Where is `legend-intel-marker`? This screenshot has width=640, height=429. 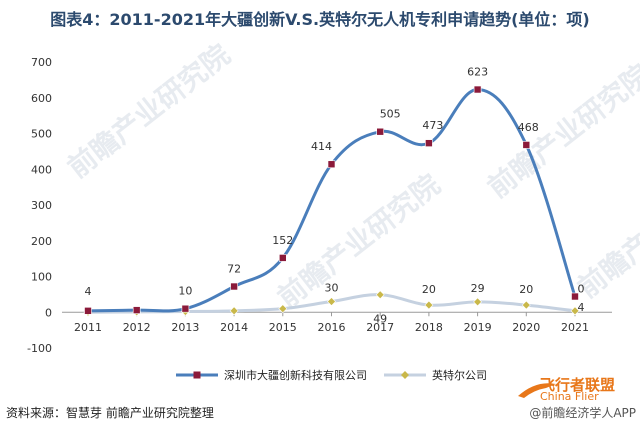
legend-intel-marker is located at coordinates (405, 375).